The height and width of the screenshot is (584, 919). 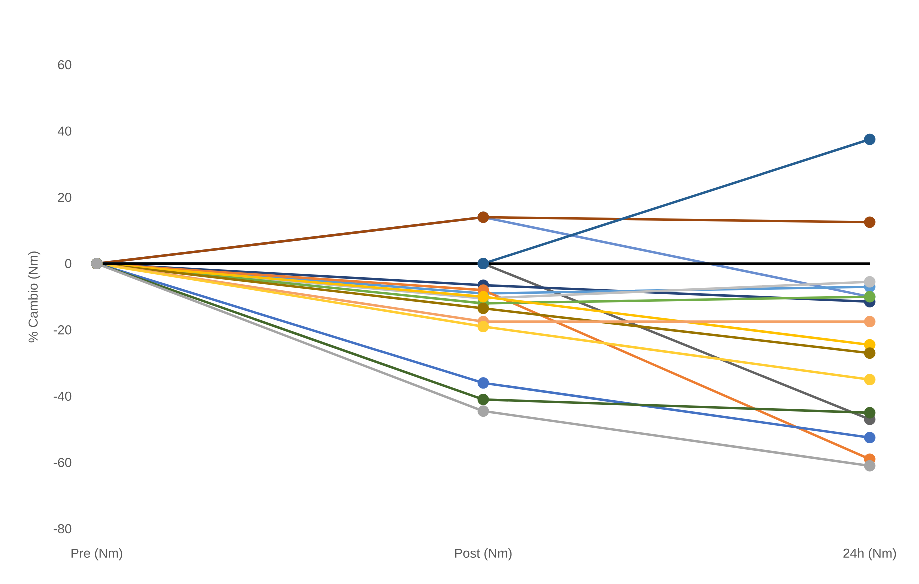 I want to click on y-tick-label: 0, so click(x=68, y=263).